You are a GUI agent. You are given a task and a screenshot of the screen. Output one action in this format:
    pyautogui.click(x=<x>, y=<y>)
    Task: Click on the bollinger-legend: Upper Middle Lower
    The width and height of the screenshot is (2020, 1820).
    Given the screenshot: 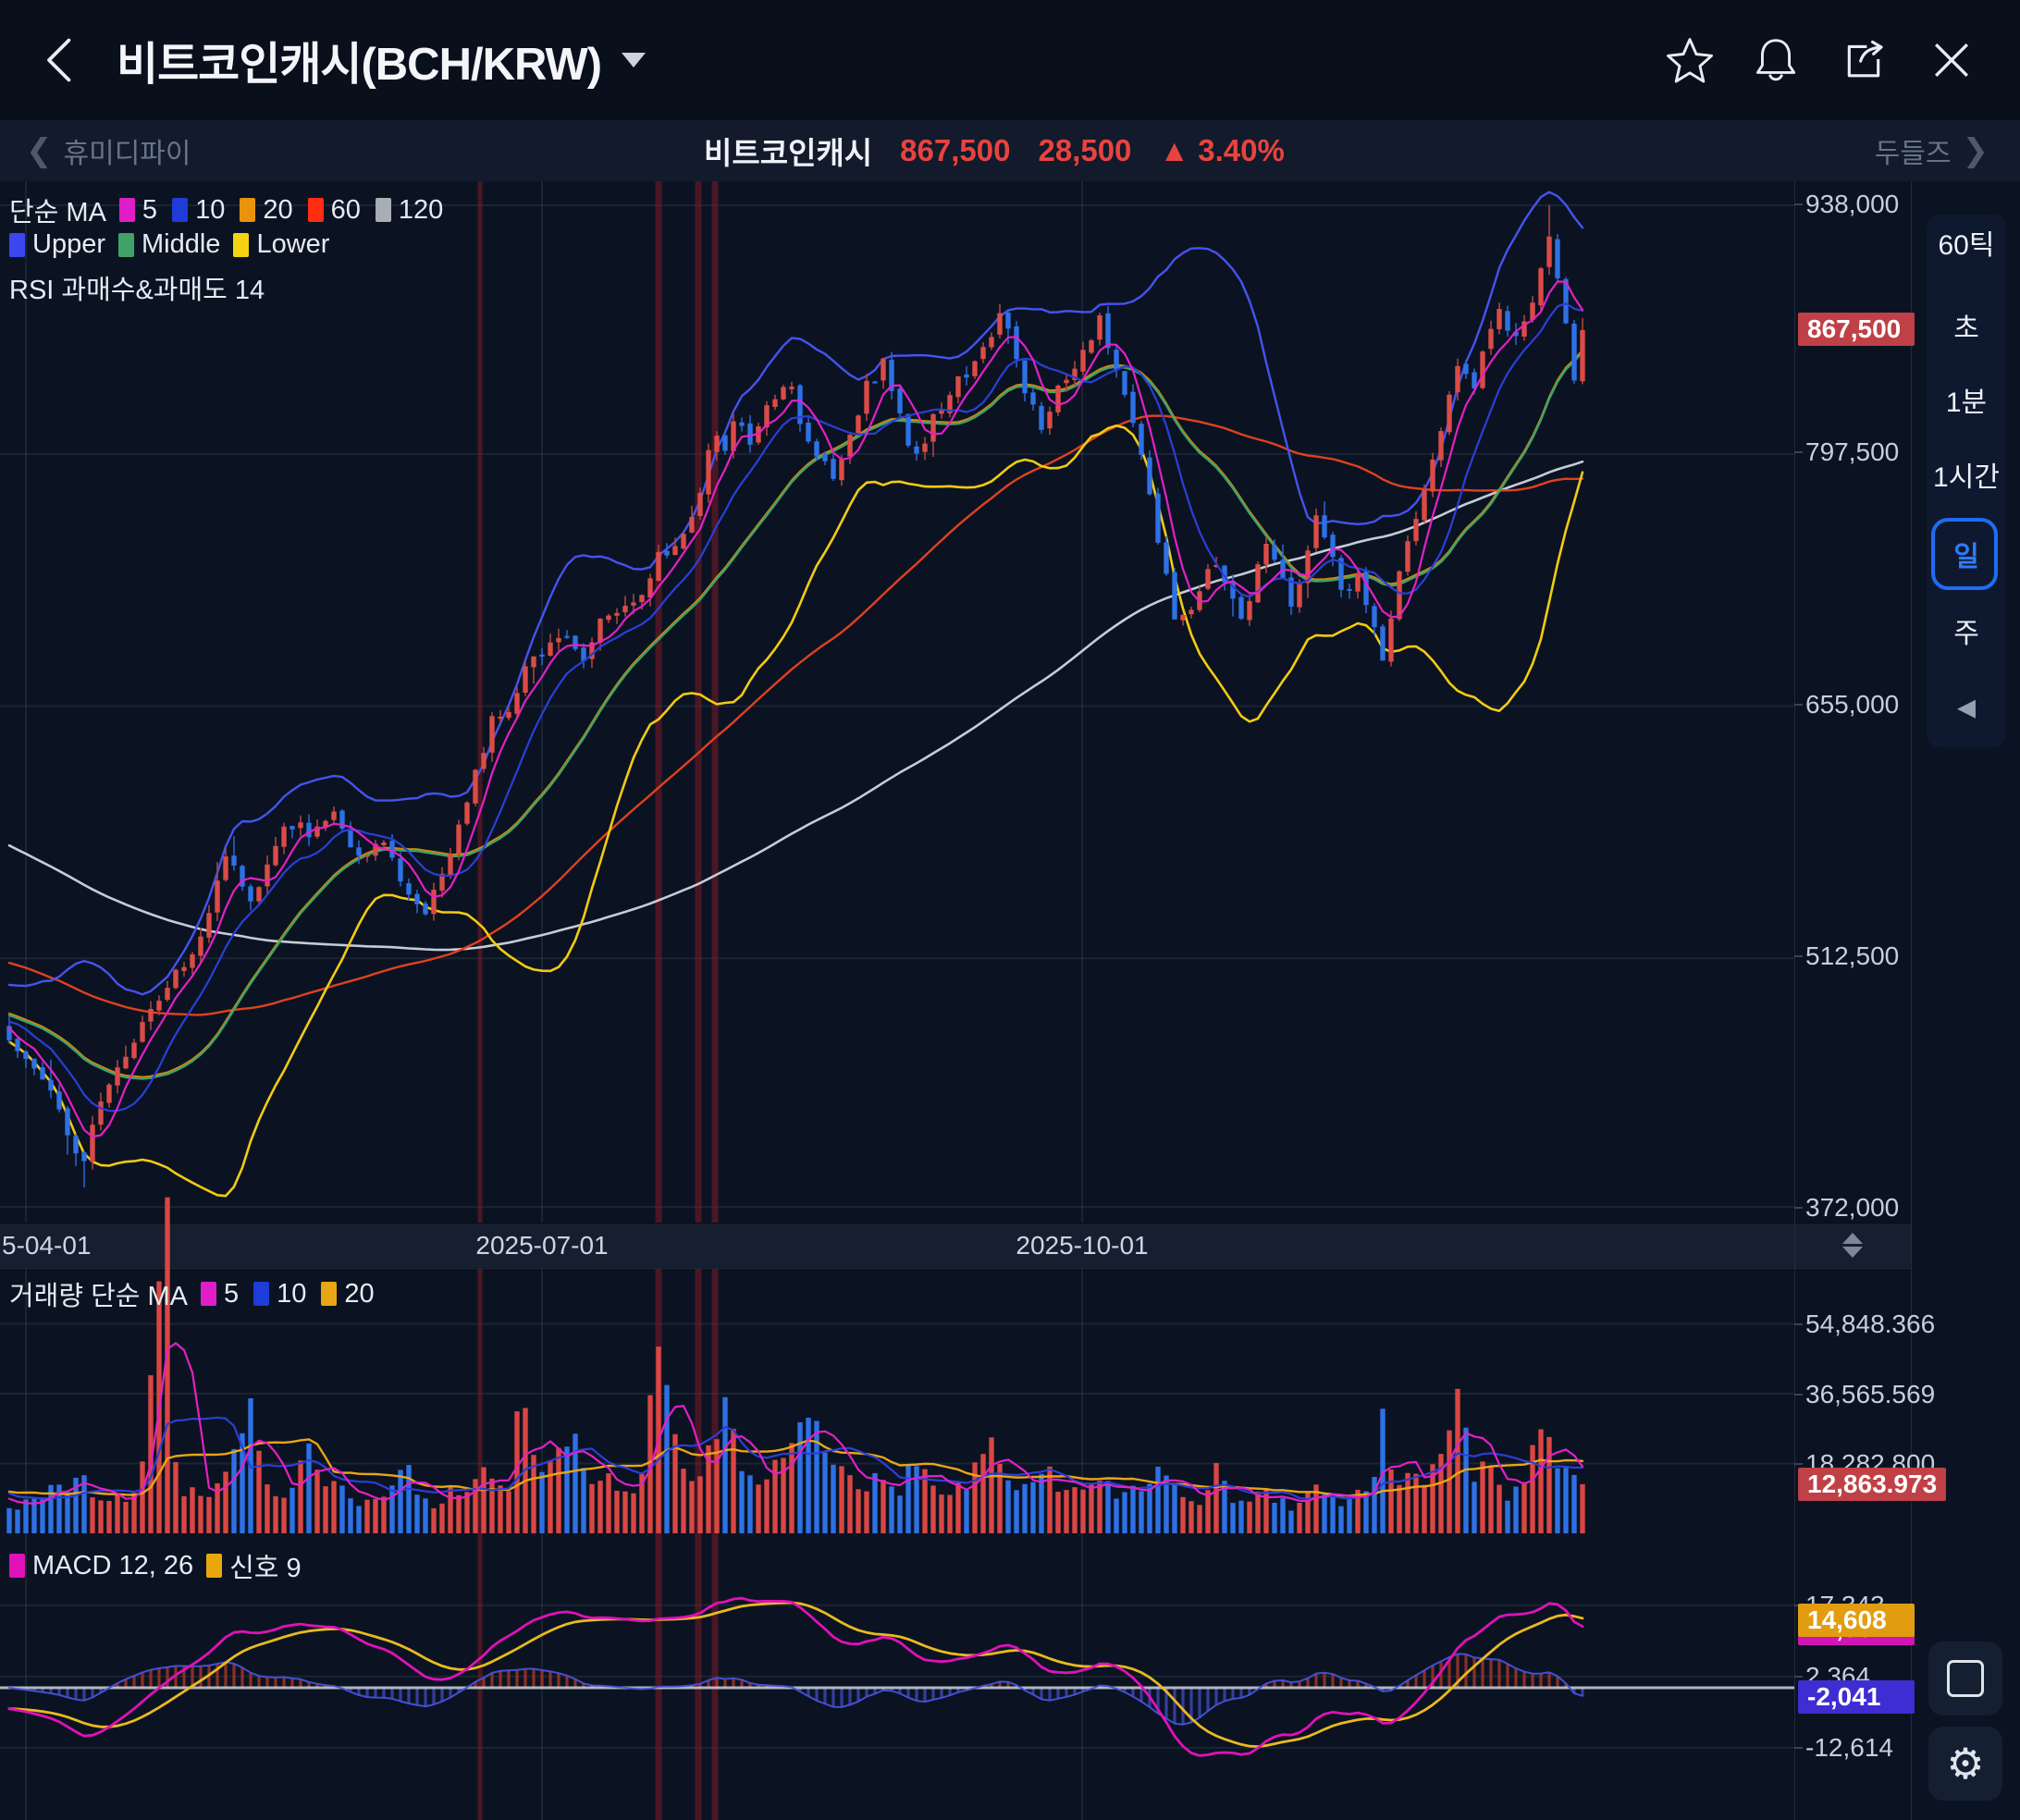 What is the action you would take?
    pyautogui.click(x=169, y=244)
    